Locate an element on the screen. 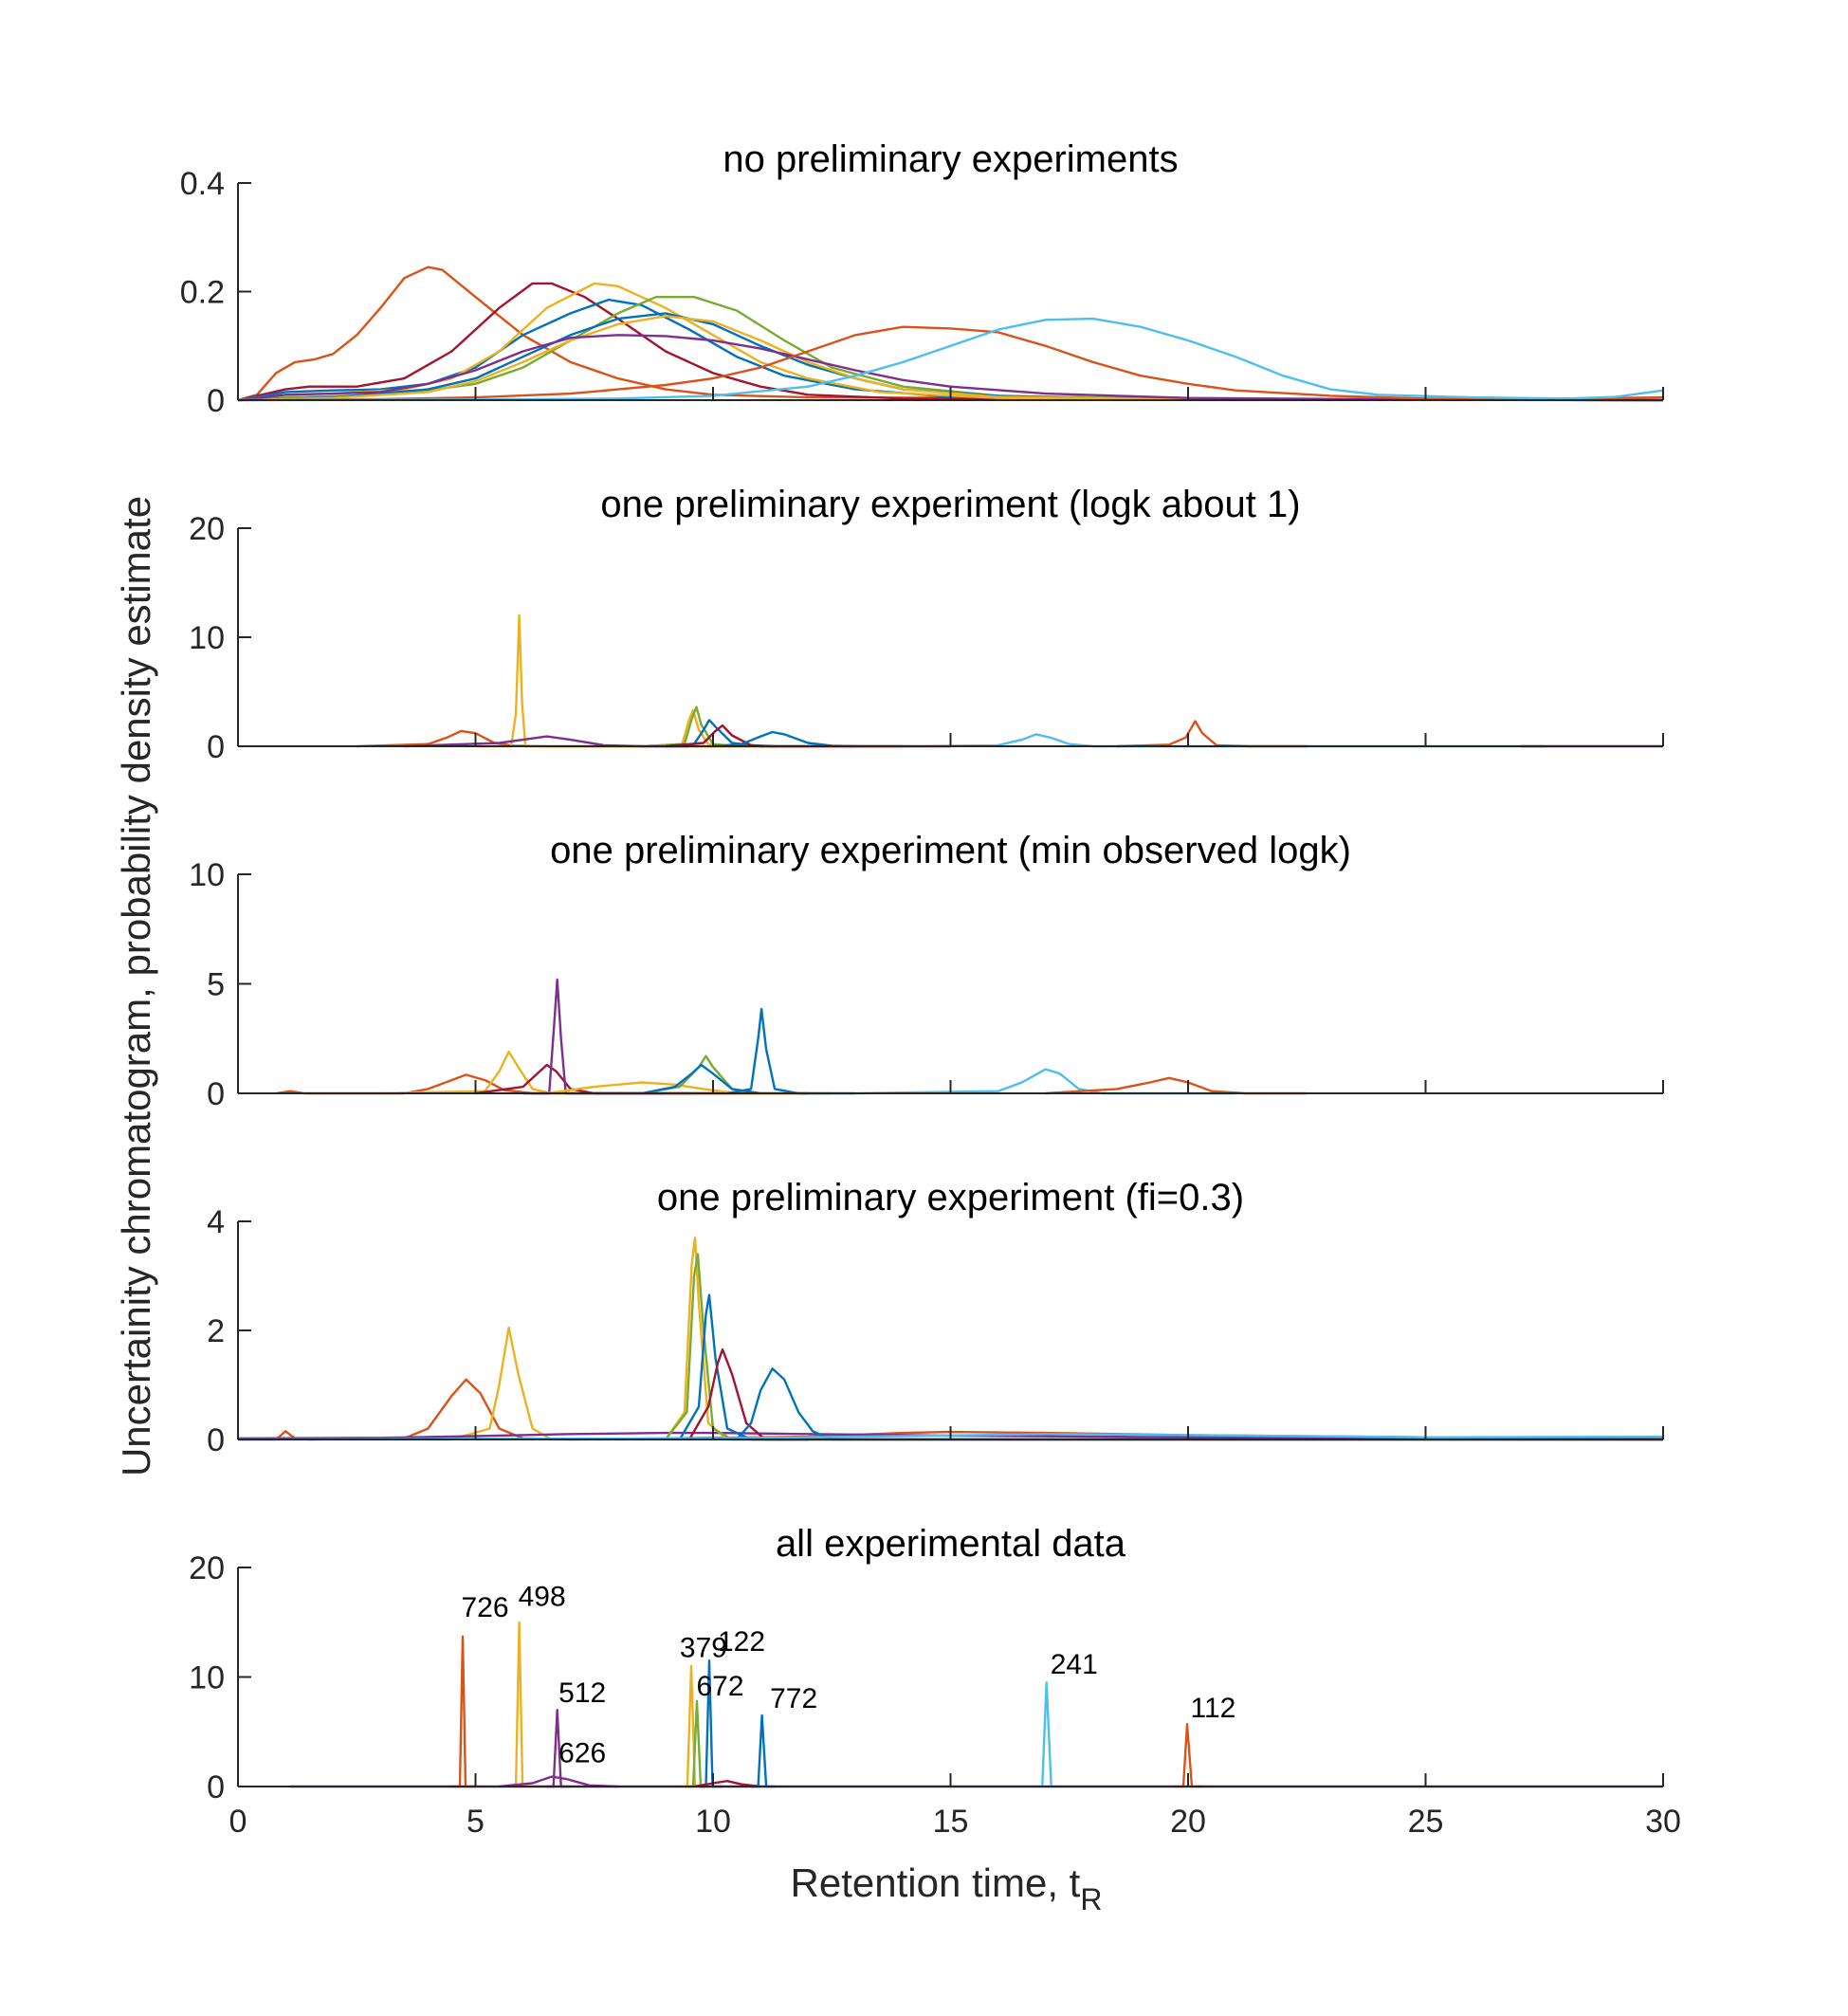 The image size is (1848, 2016). panel-title: one preliminary experiment (fi=0.3) is located at coordinates (950, 1198).